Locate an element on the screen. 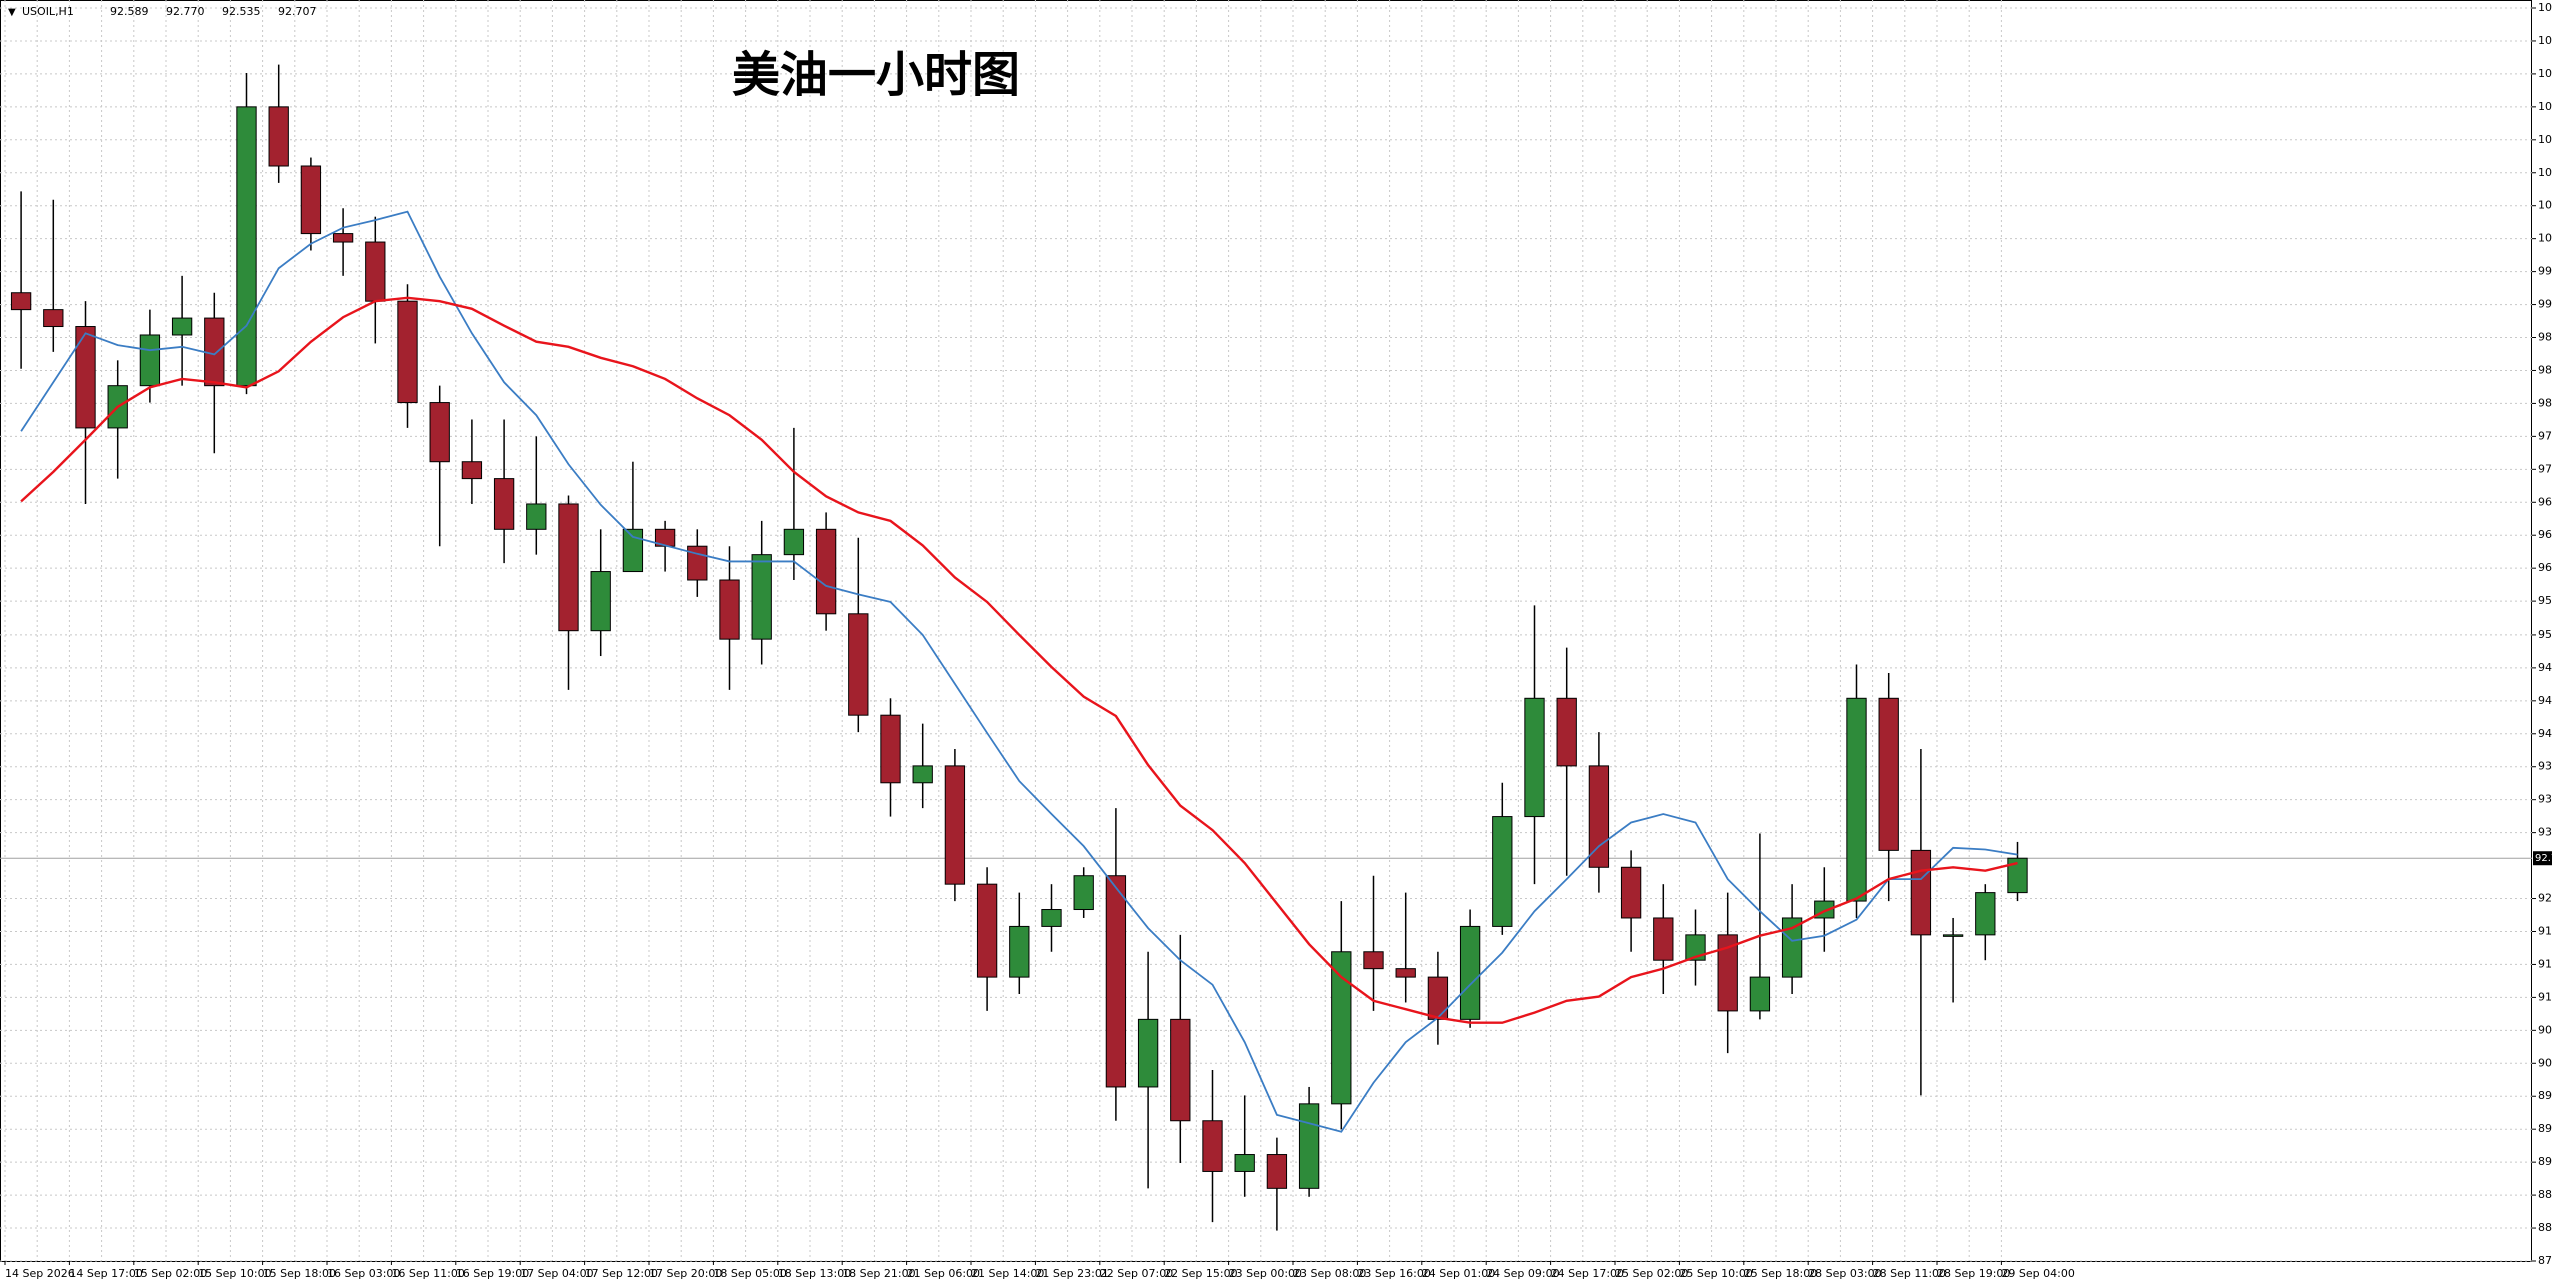  x-tick-label: 18 Sep 05:00 is located at coordinates (749, 1273).